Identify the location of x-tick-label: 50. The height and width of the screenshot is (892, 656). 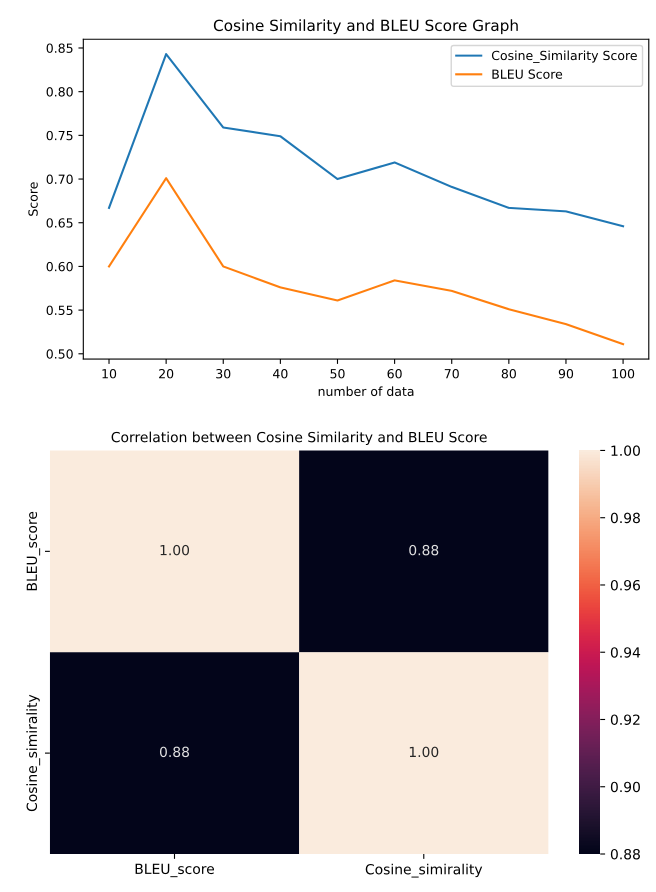
(337, 373).